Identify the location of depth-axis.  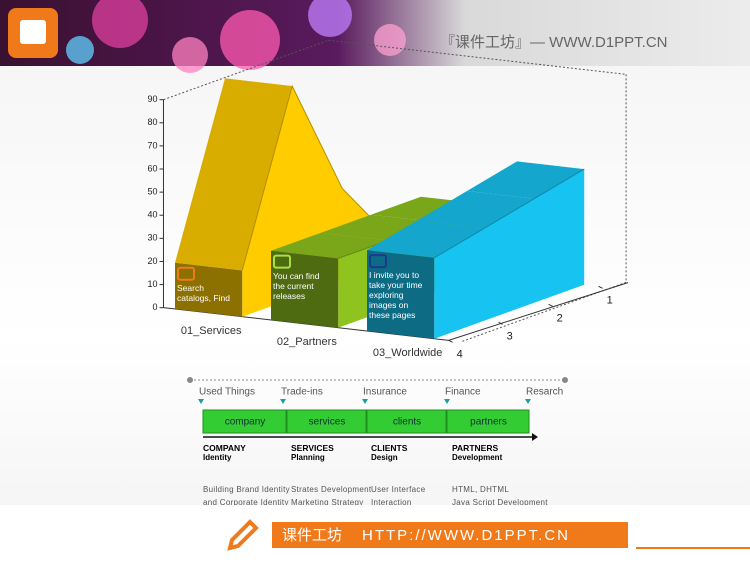
(538, 311).